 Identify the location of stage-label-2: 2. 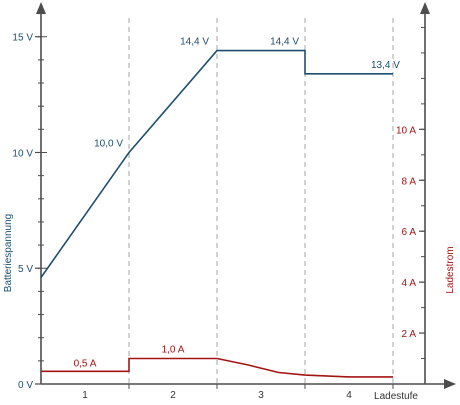
(173, 395).